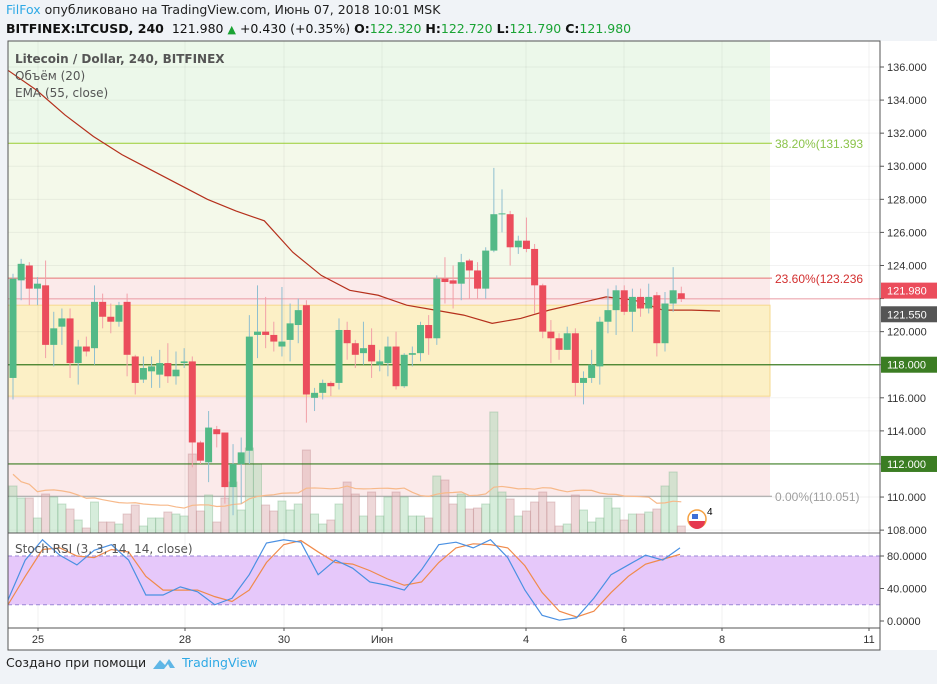 The width and height of the screenshot is (937, 684). I want to click on tradingview-link: TradingView, so click(220, 662).